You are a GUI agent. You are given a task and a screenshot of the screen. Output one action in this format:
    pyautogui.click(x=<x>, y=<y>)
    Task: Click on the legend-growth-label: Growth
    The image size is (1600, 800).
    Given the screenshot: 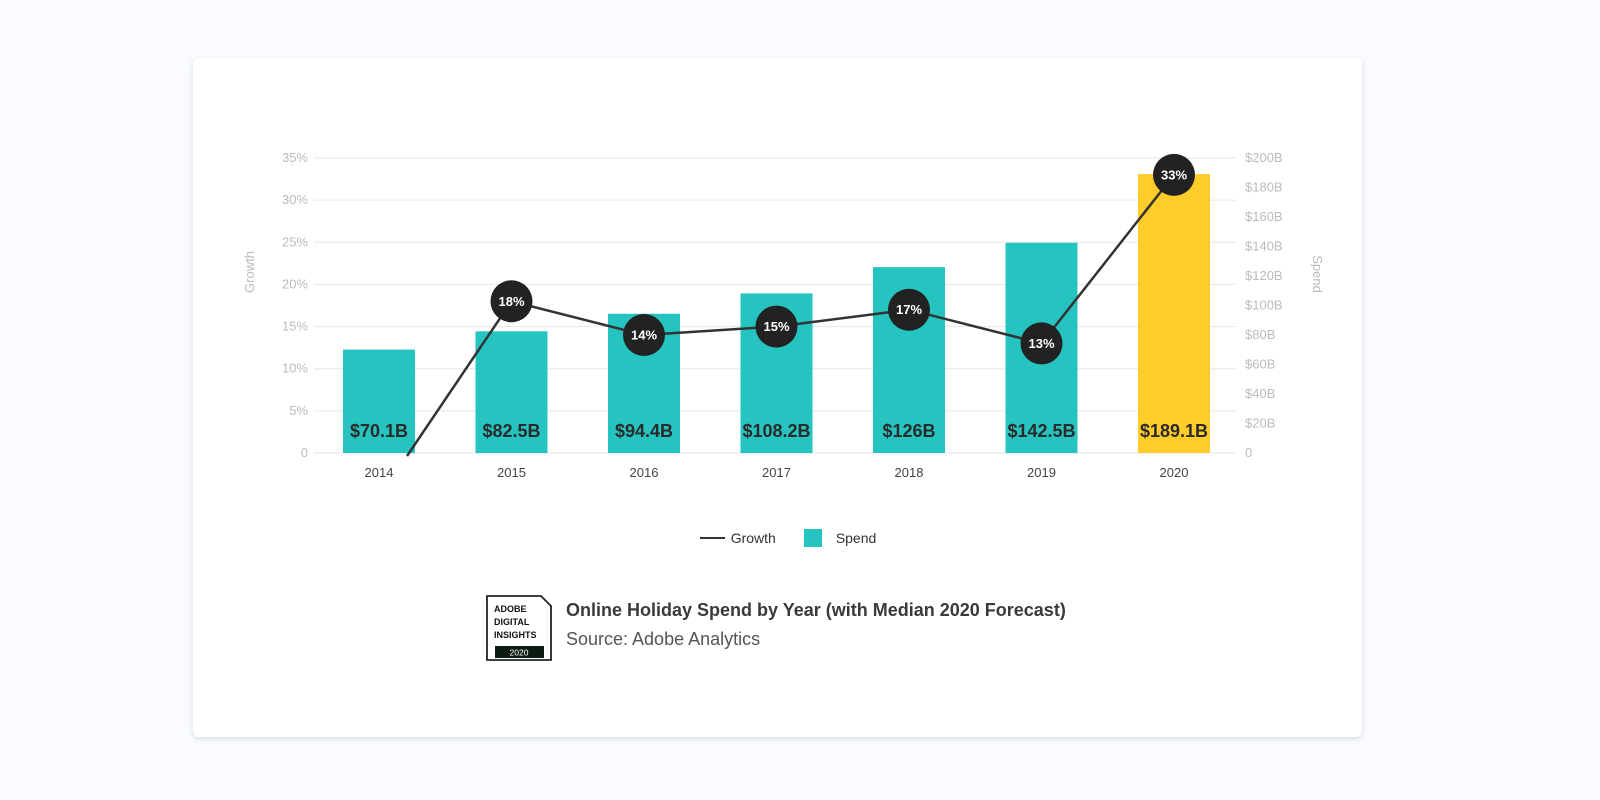 What is the action you would take?
    pyautogui.click(x=753, y=538)
    